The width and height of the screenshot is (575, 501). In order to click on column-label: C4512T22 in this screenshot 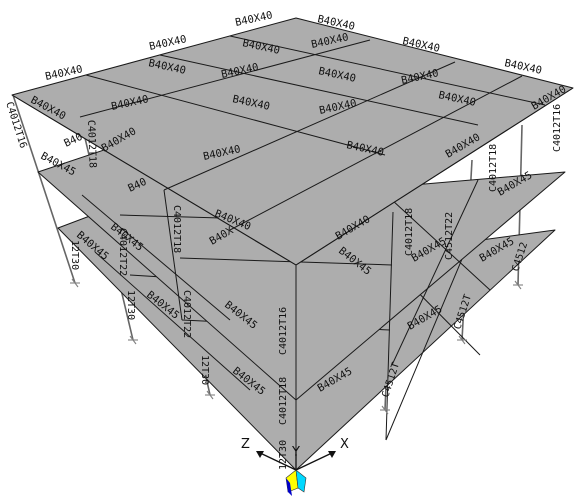, I will do `click(449, 236)`.